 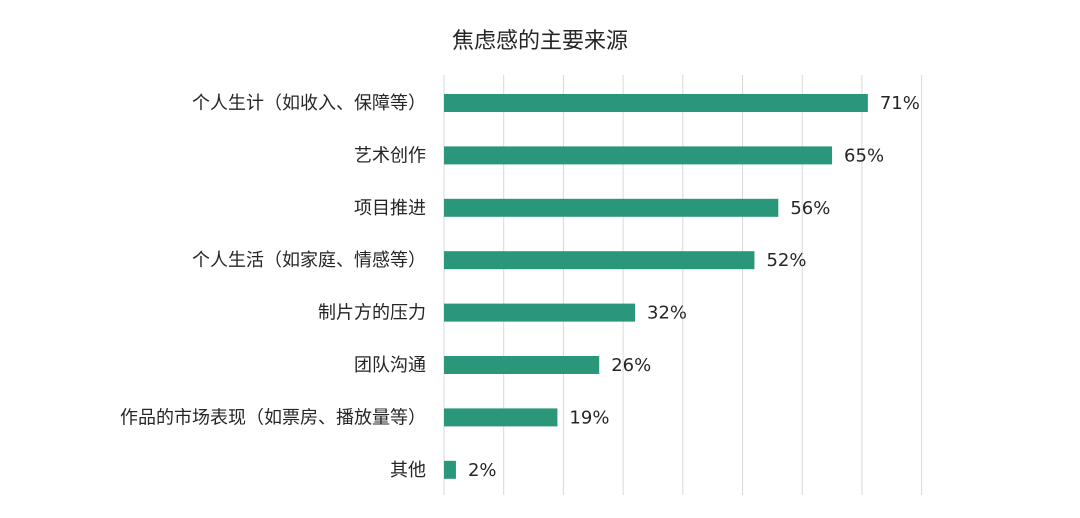 What do you see at coordinates (667, 313) in the screenshot?
I see `data-label: 32%` at bounding box center [667, 313].